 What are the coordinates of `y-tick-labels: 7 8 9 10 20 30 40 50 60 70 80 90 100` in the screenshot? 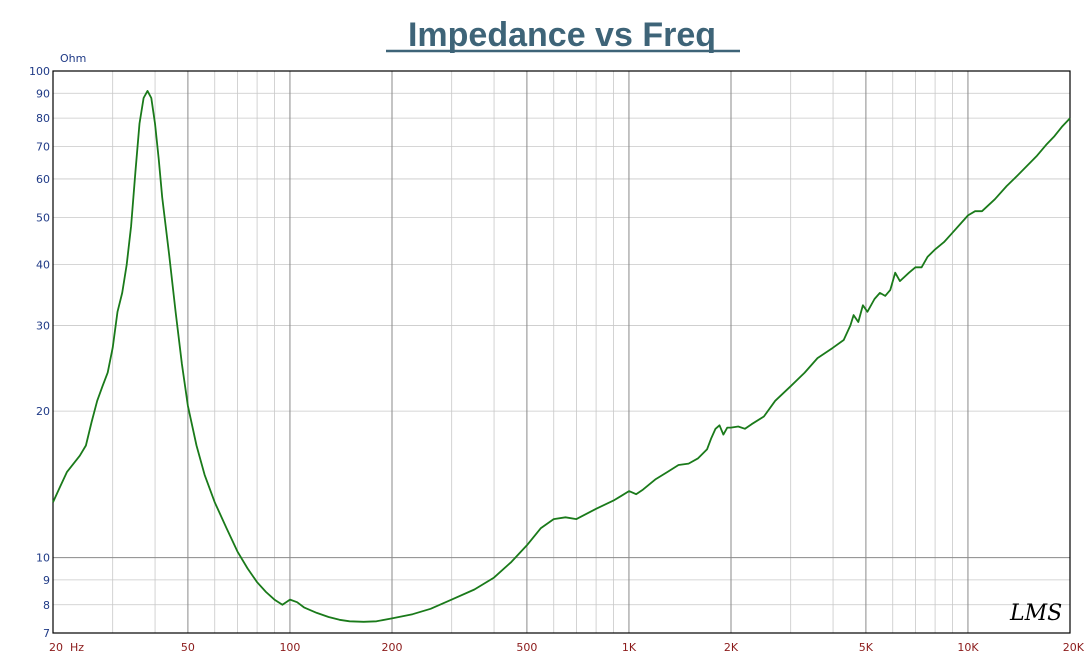 It's located at (39, 352).